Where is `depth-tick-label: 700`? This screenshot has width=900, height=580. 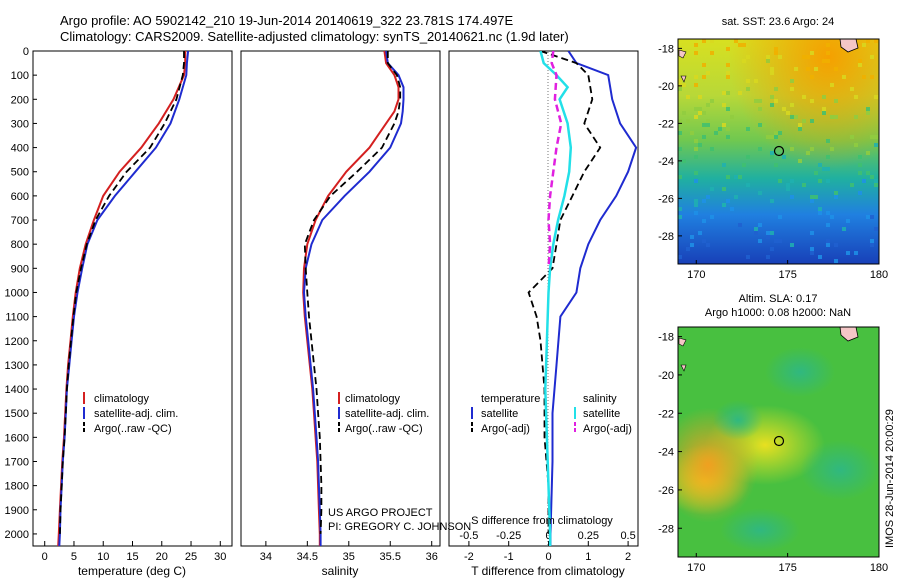
depth-tick-label: 700 is located at coordinates (20, 221).